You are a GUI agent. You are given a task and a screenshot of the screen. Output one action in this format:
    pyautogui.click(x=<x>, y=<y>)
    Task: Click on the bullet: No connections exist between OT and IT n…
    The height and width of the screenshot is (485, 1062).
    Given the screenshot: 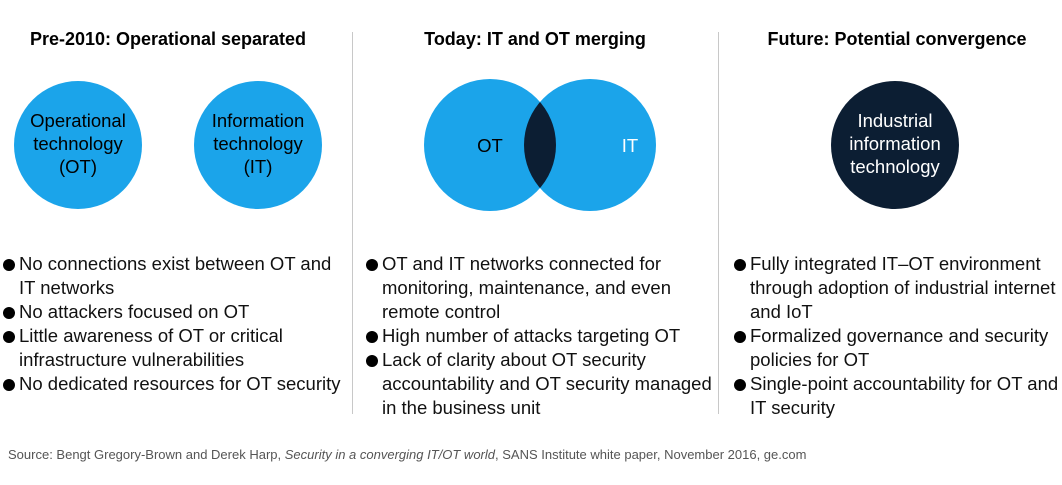 What is the action you would take?
    pyautogui.click(x=173, y=276)
    